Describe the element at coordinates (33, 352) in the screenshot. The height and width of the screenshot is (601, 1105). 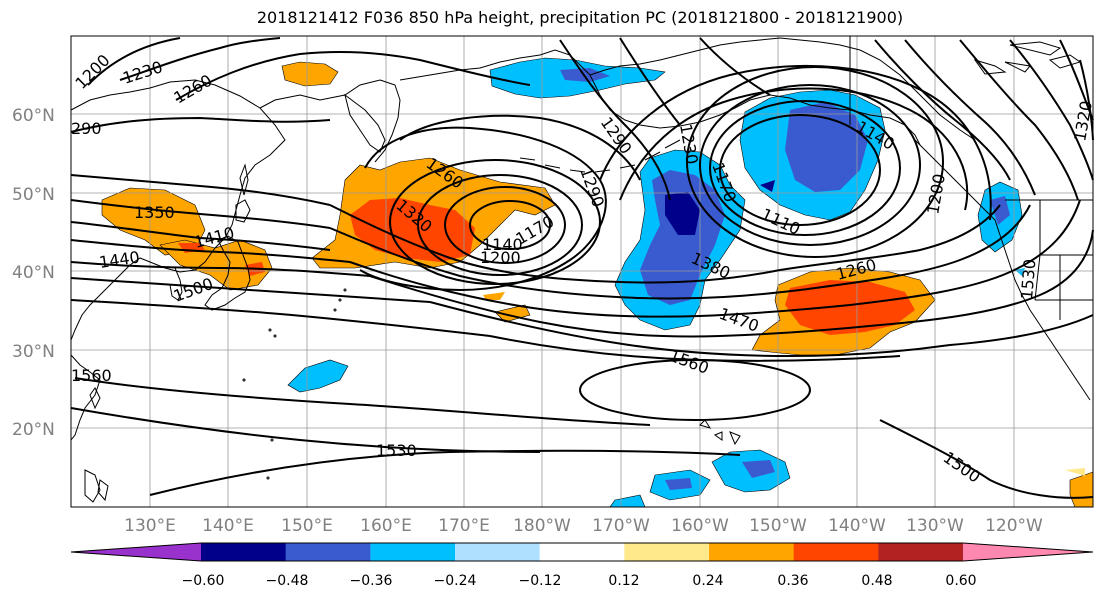
I see `lat-label: 30°N` at that location.